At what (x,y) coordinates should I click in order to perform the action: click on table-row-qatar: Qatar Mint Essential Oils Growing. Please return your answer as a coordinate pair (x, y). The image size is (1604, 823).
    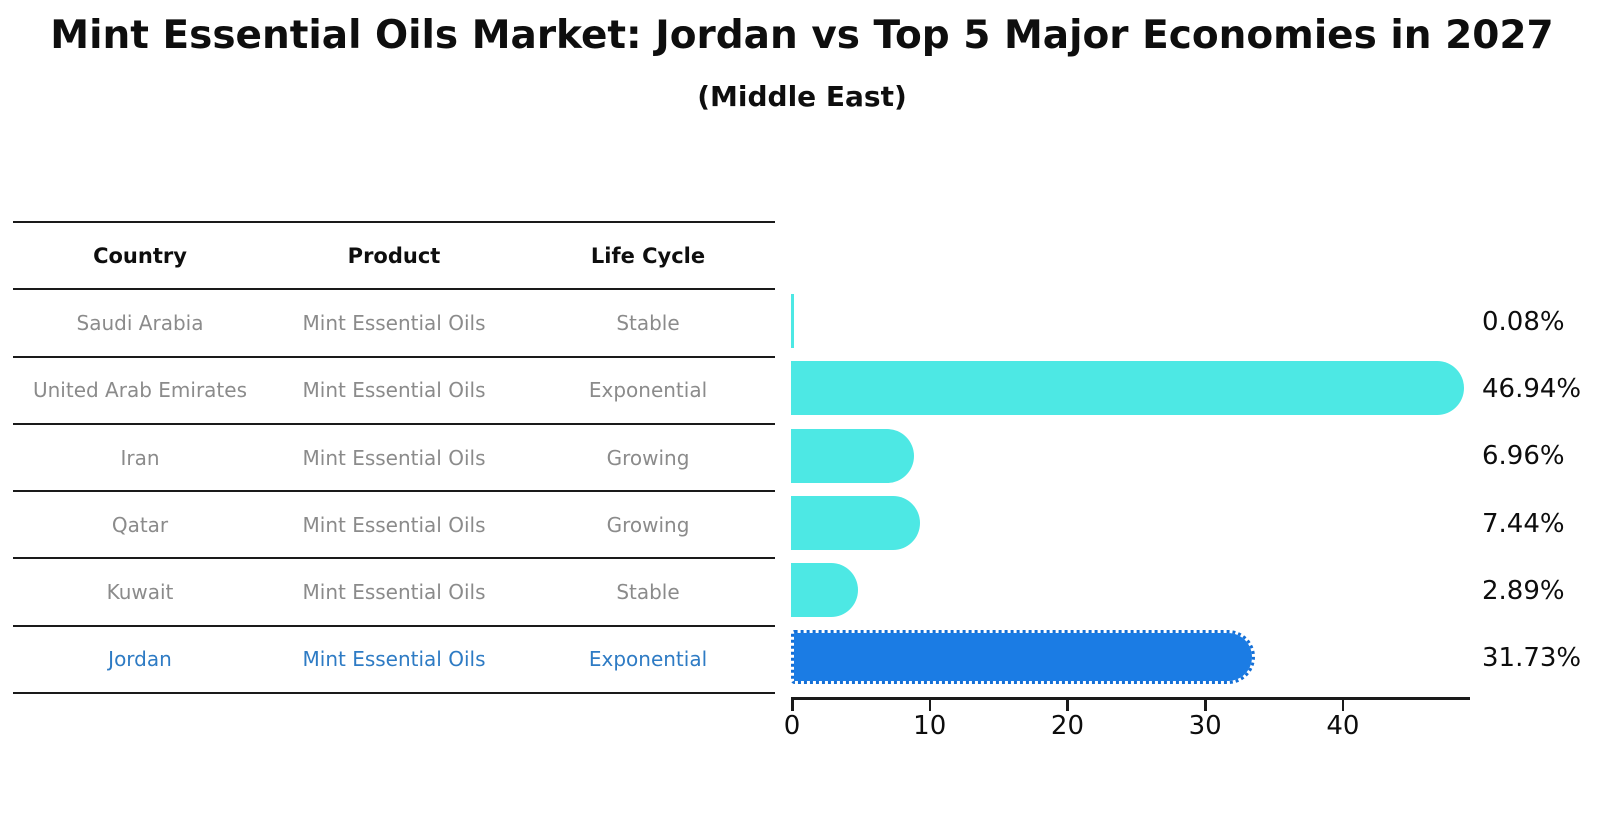
    Looking at the image, I should click on (394, 526).